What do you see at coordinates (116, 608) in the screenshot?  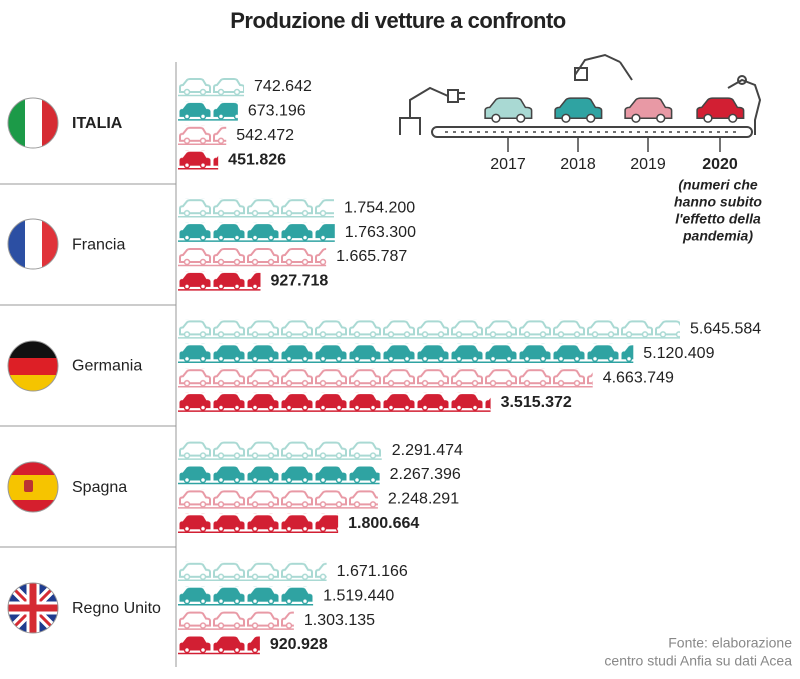 I see `category-label: Regno Unito` at bounding box center [116, 608].